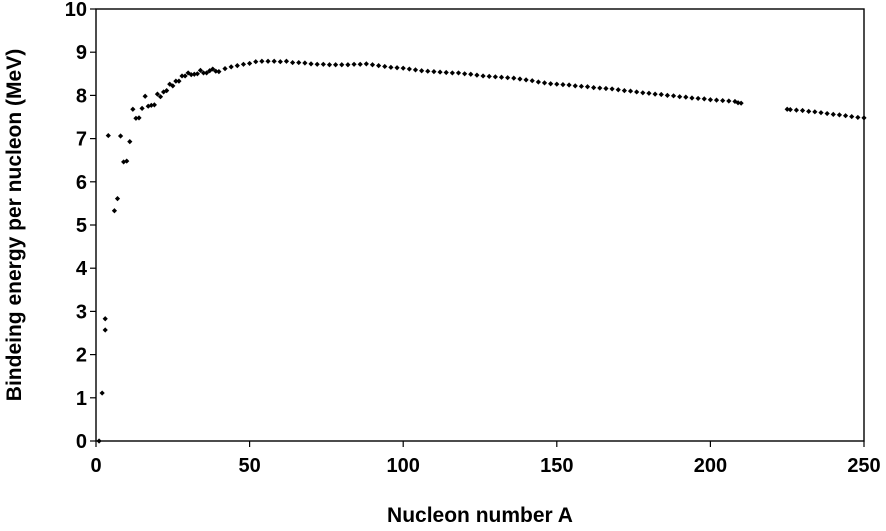 The width and height of the screenshot is (886, 531). I want to click on y-tick-label: 8, so click(81, 96).